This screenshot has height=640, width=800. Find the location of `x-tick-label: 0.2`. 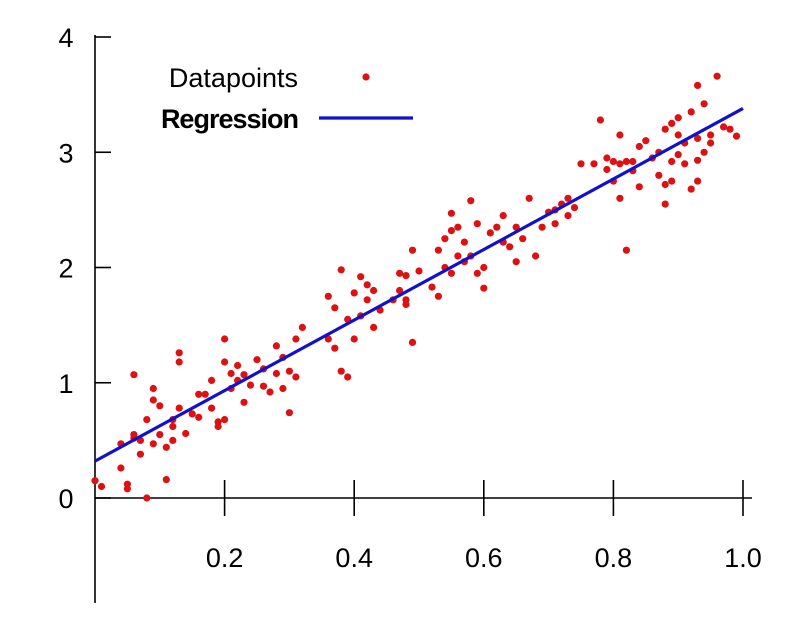

x-tick-label: 0.2 is located at coordinates (225, 558).